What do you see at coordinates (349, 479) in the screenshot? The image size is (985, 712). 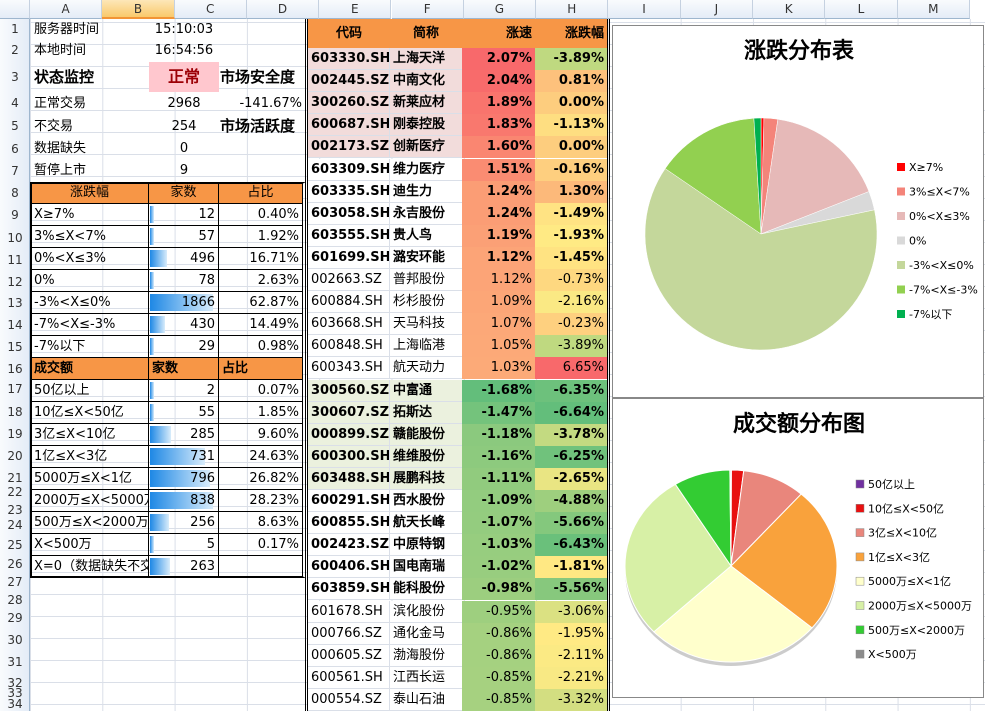 I see `stock-code: 603488.SH` at bounding box center [349, 479].